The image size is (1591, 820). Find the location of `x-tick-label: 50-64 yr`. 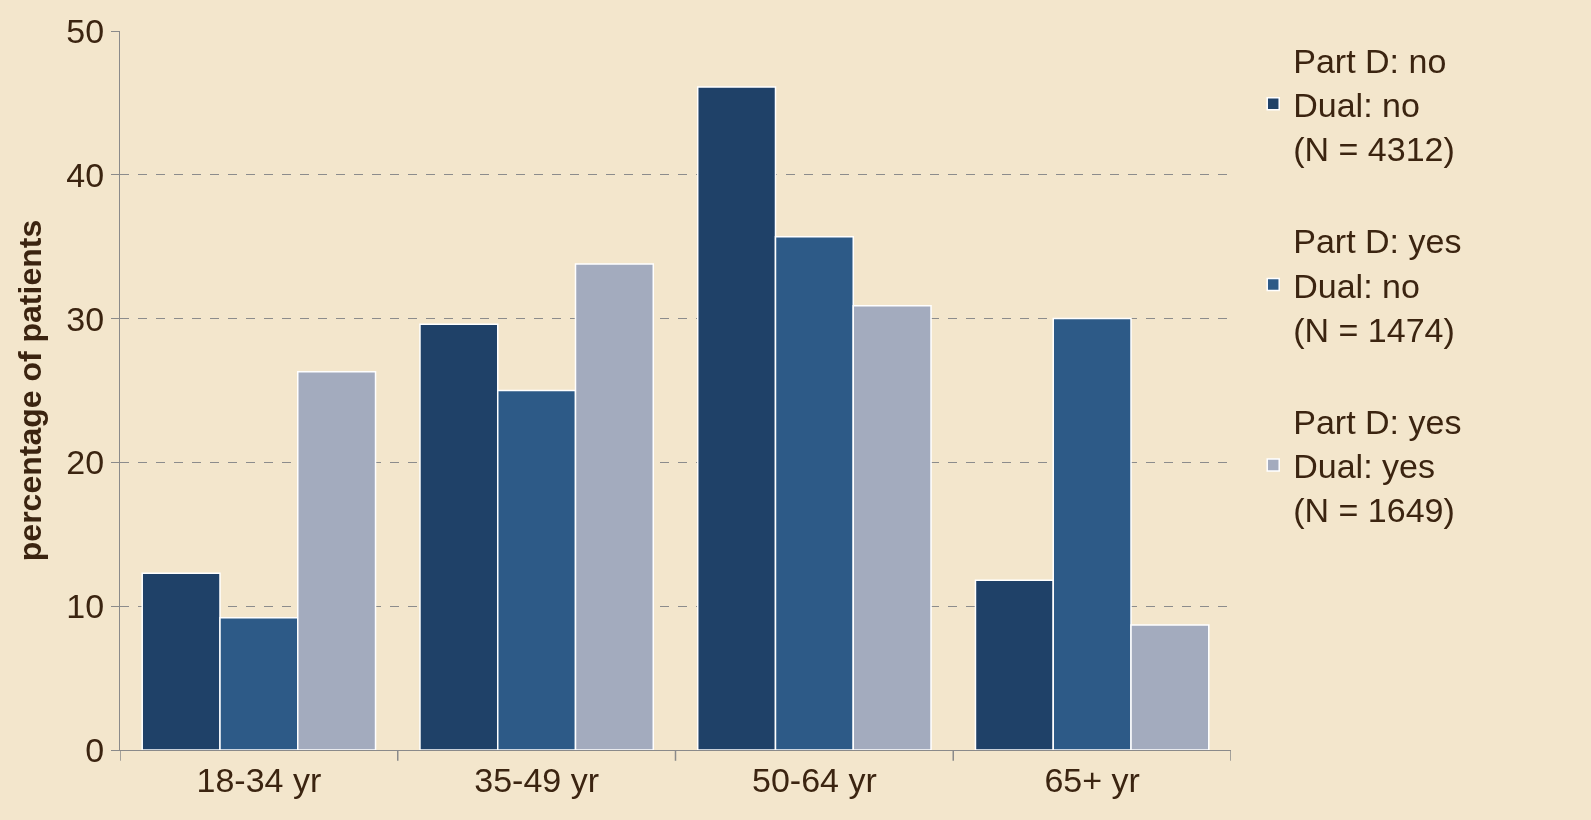

x-tick-label: 50-64 yr is located at coordinates (814, 779).